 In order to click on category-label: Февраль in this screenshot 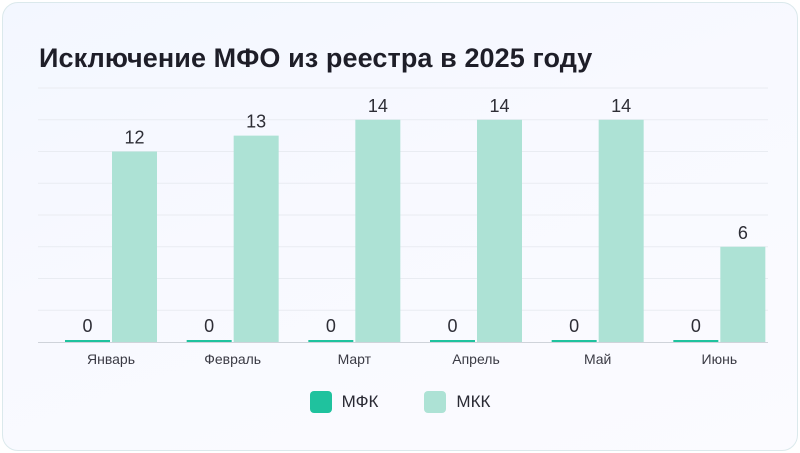, I will do `click(232, 359)`.